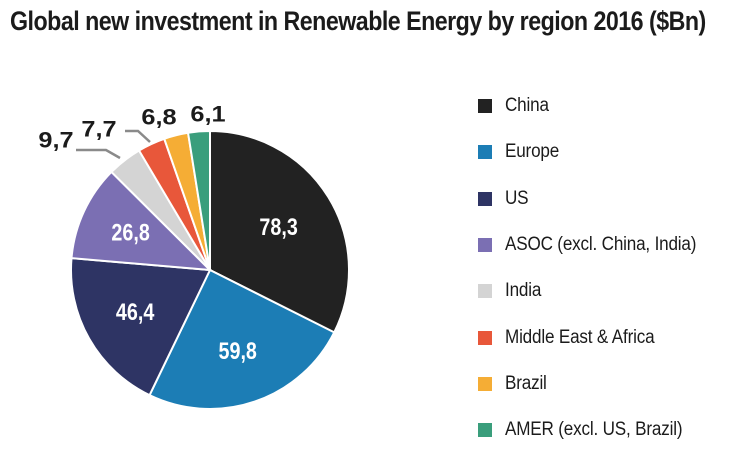  I want to click on legend-label-7: Brazil, so click(526, 383).